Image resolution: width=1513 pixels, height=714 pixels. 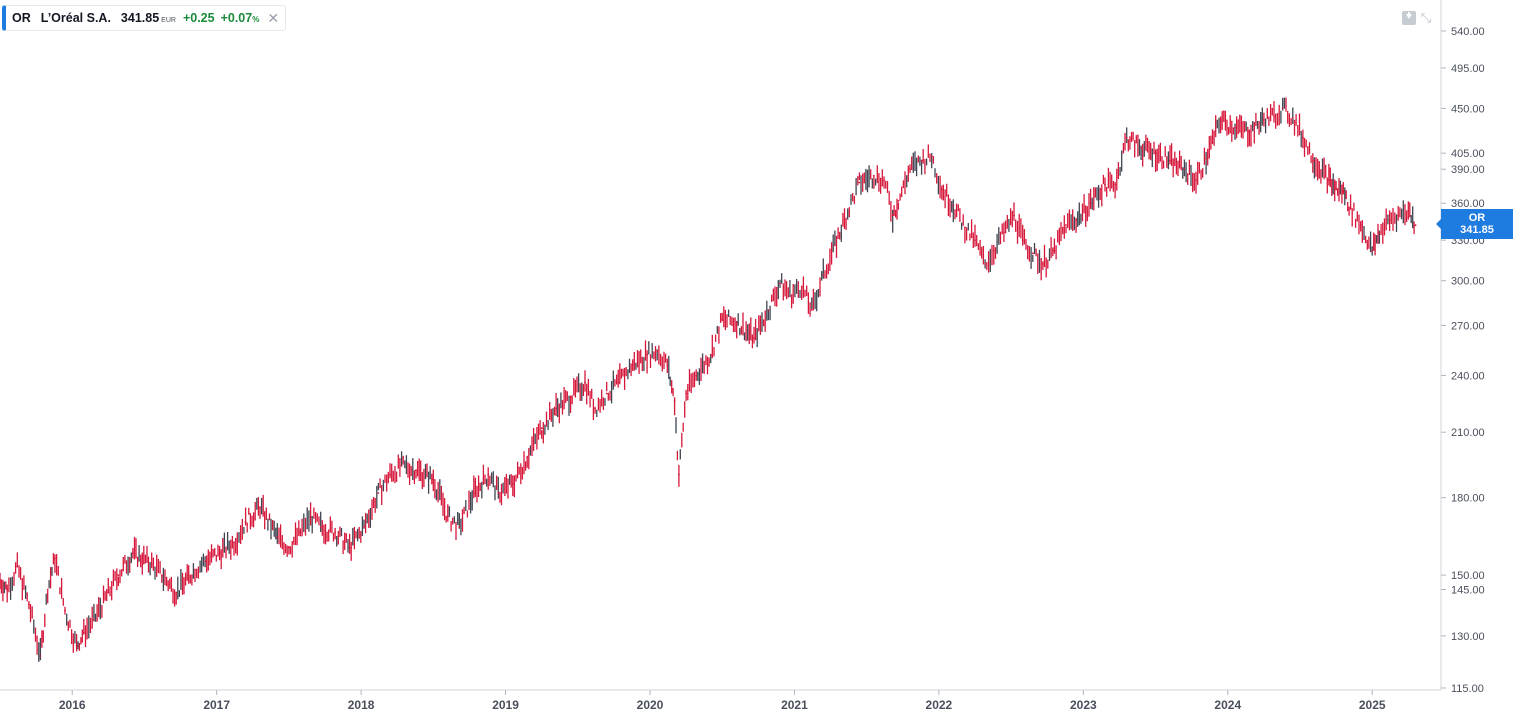 I want to click on y-tick-label: 115.00, so click(x=1467, y=689).